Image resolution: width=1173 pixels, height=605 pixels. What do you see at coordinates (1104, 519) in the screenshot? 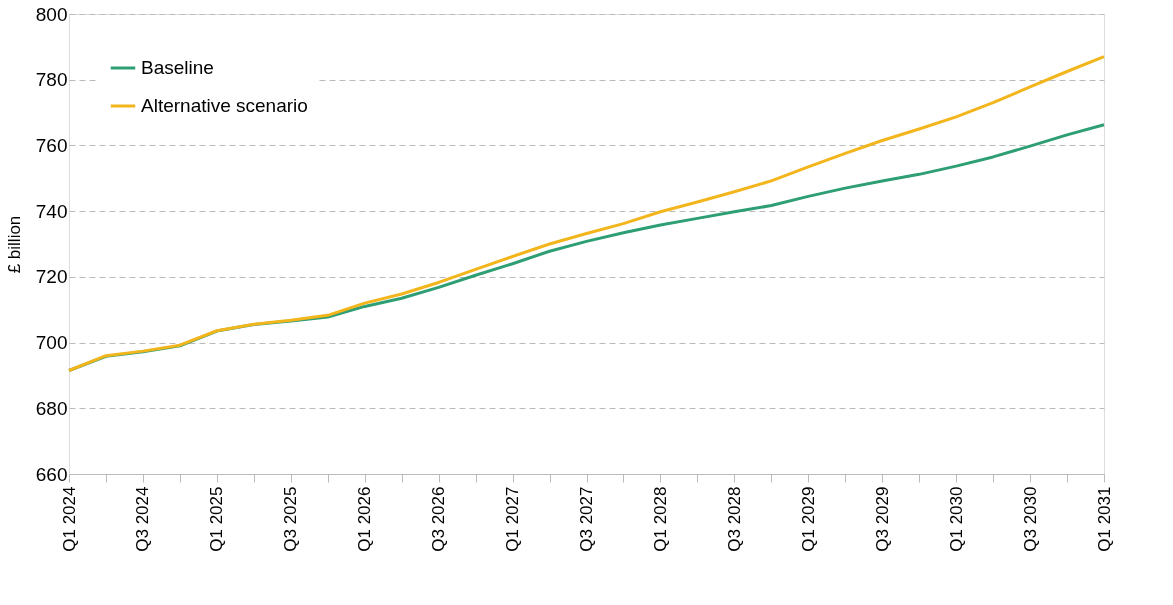
I see `x-tick-label: Q1 2031` at bounding box center [1104, 519].